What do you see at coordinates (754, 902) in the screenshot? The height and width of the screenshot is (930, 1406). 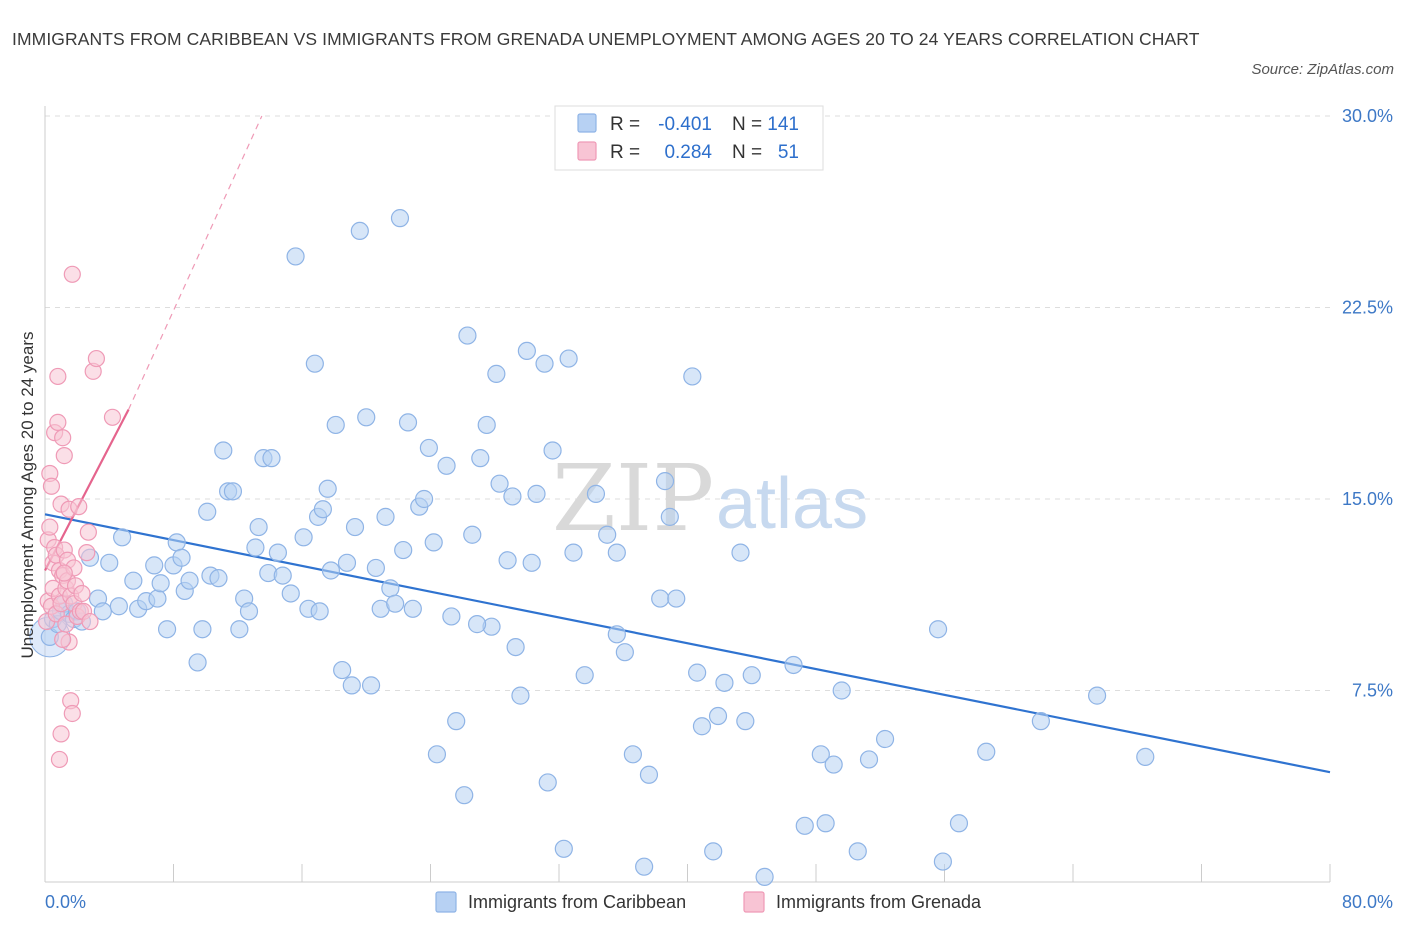 I see `bottom-legend-swatch-grenada` at bounding box center [754, 902].